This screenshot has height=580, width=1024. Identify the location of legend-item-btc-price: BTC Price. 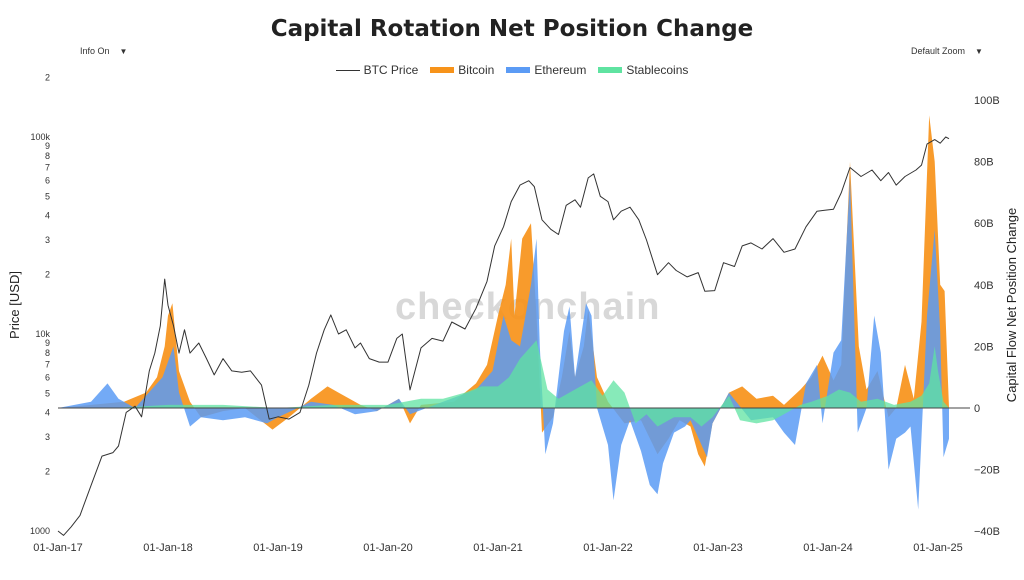
(377, 70).